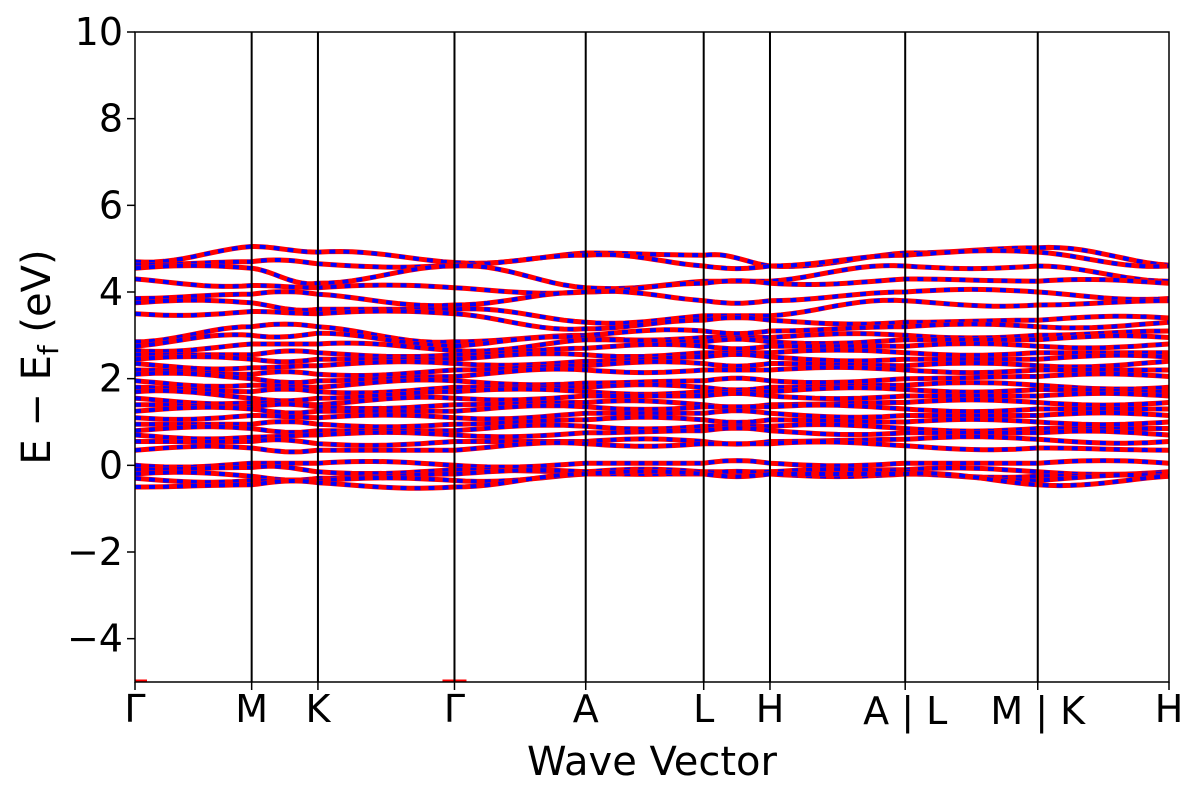  Describe the element at coordinates (37, 410) in the screenshot. I see `y-axis-title-main: E − E` at that location.